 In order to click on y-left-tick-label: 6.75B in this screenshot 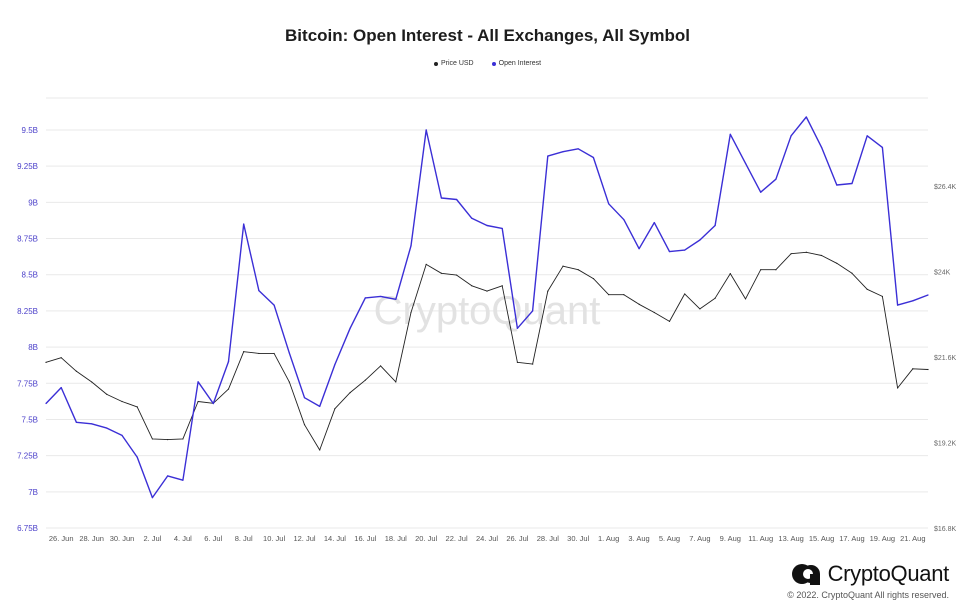, I will do `click(27, 528)`.